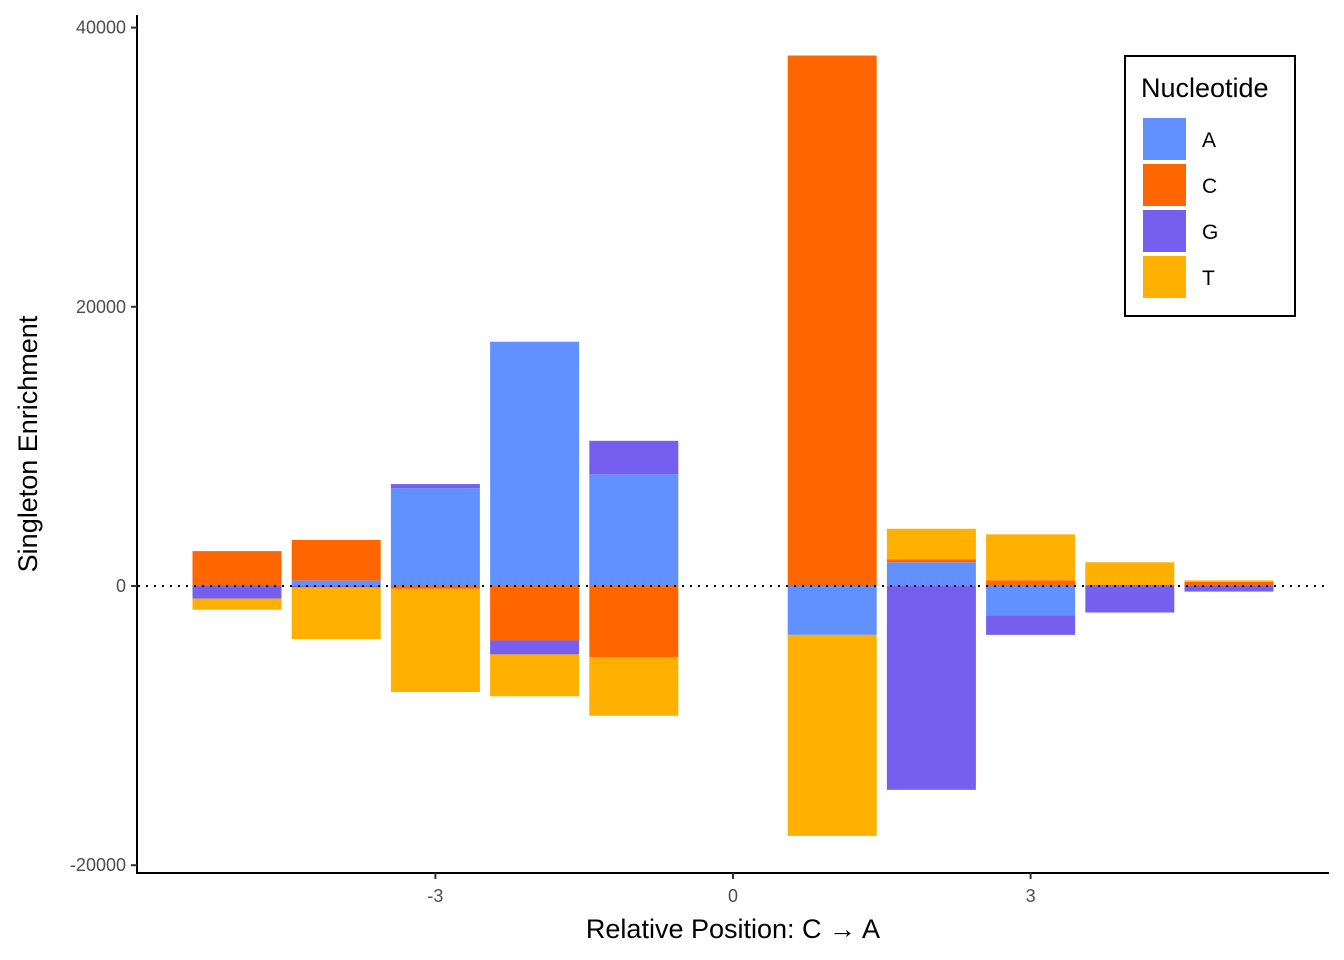 Image resolution: width=1344 pixels, height=960 pixels. Describe the element at coordinates (832, 610) in the screenshot. I see `bar-pos1-A` at that location.